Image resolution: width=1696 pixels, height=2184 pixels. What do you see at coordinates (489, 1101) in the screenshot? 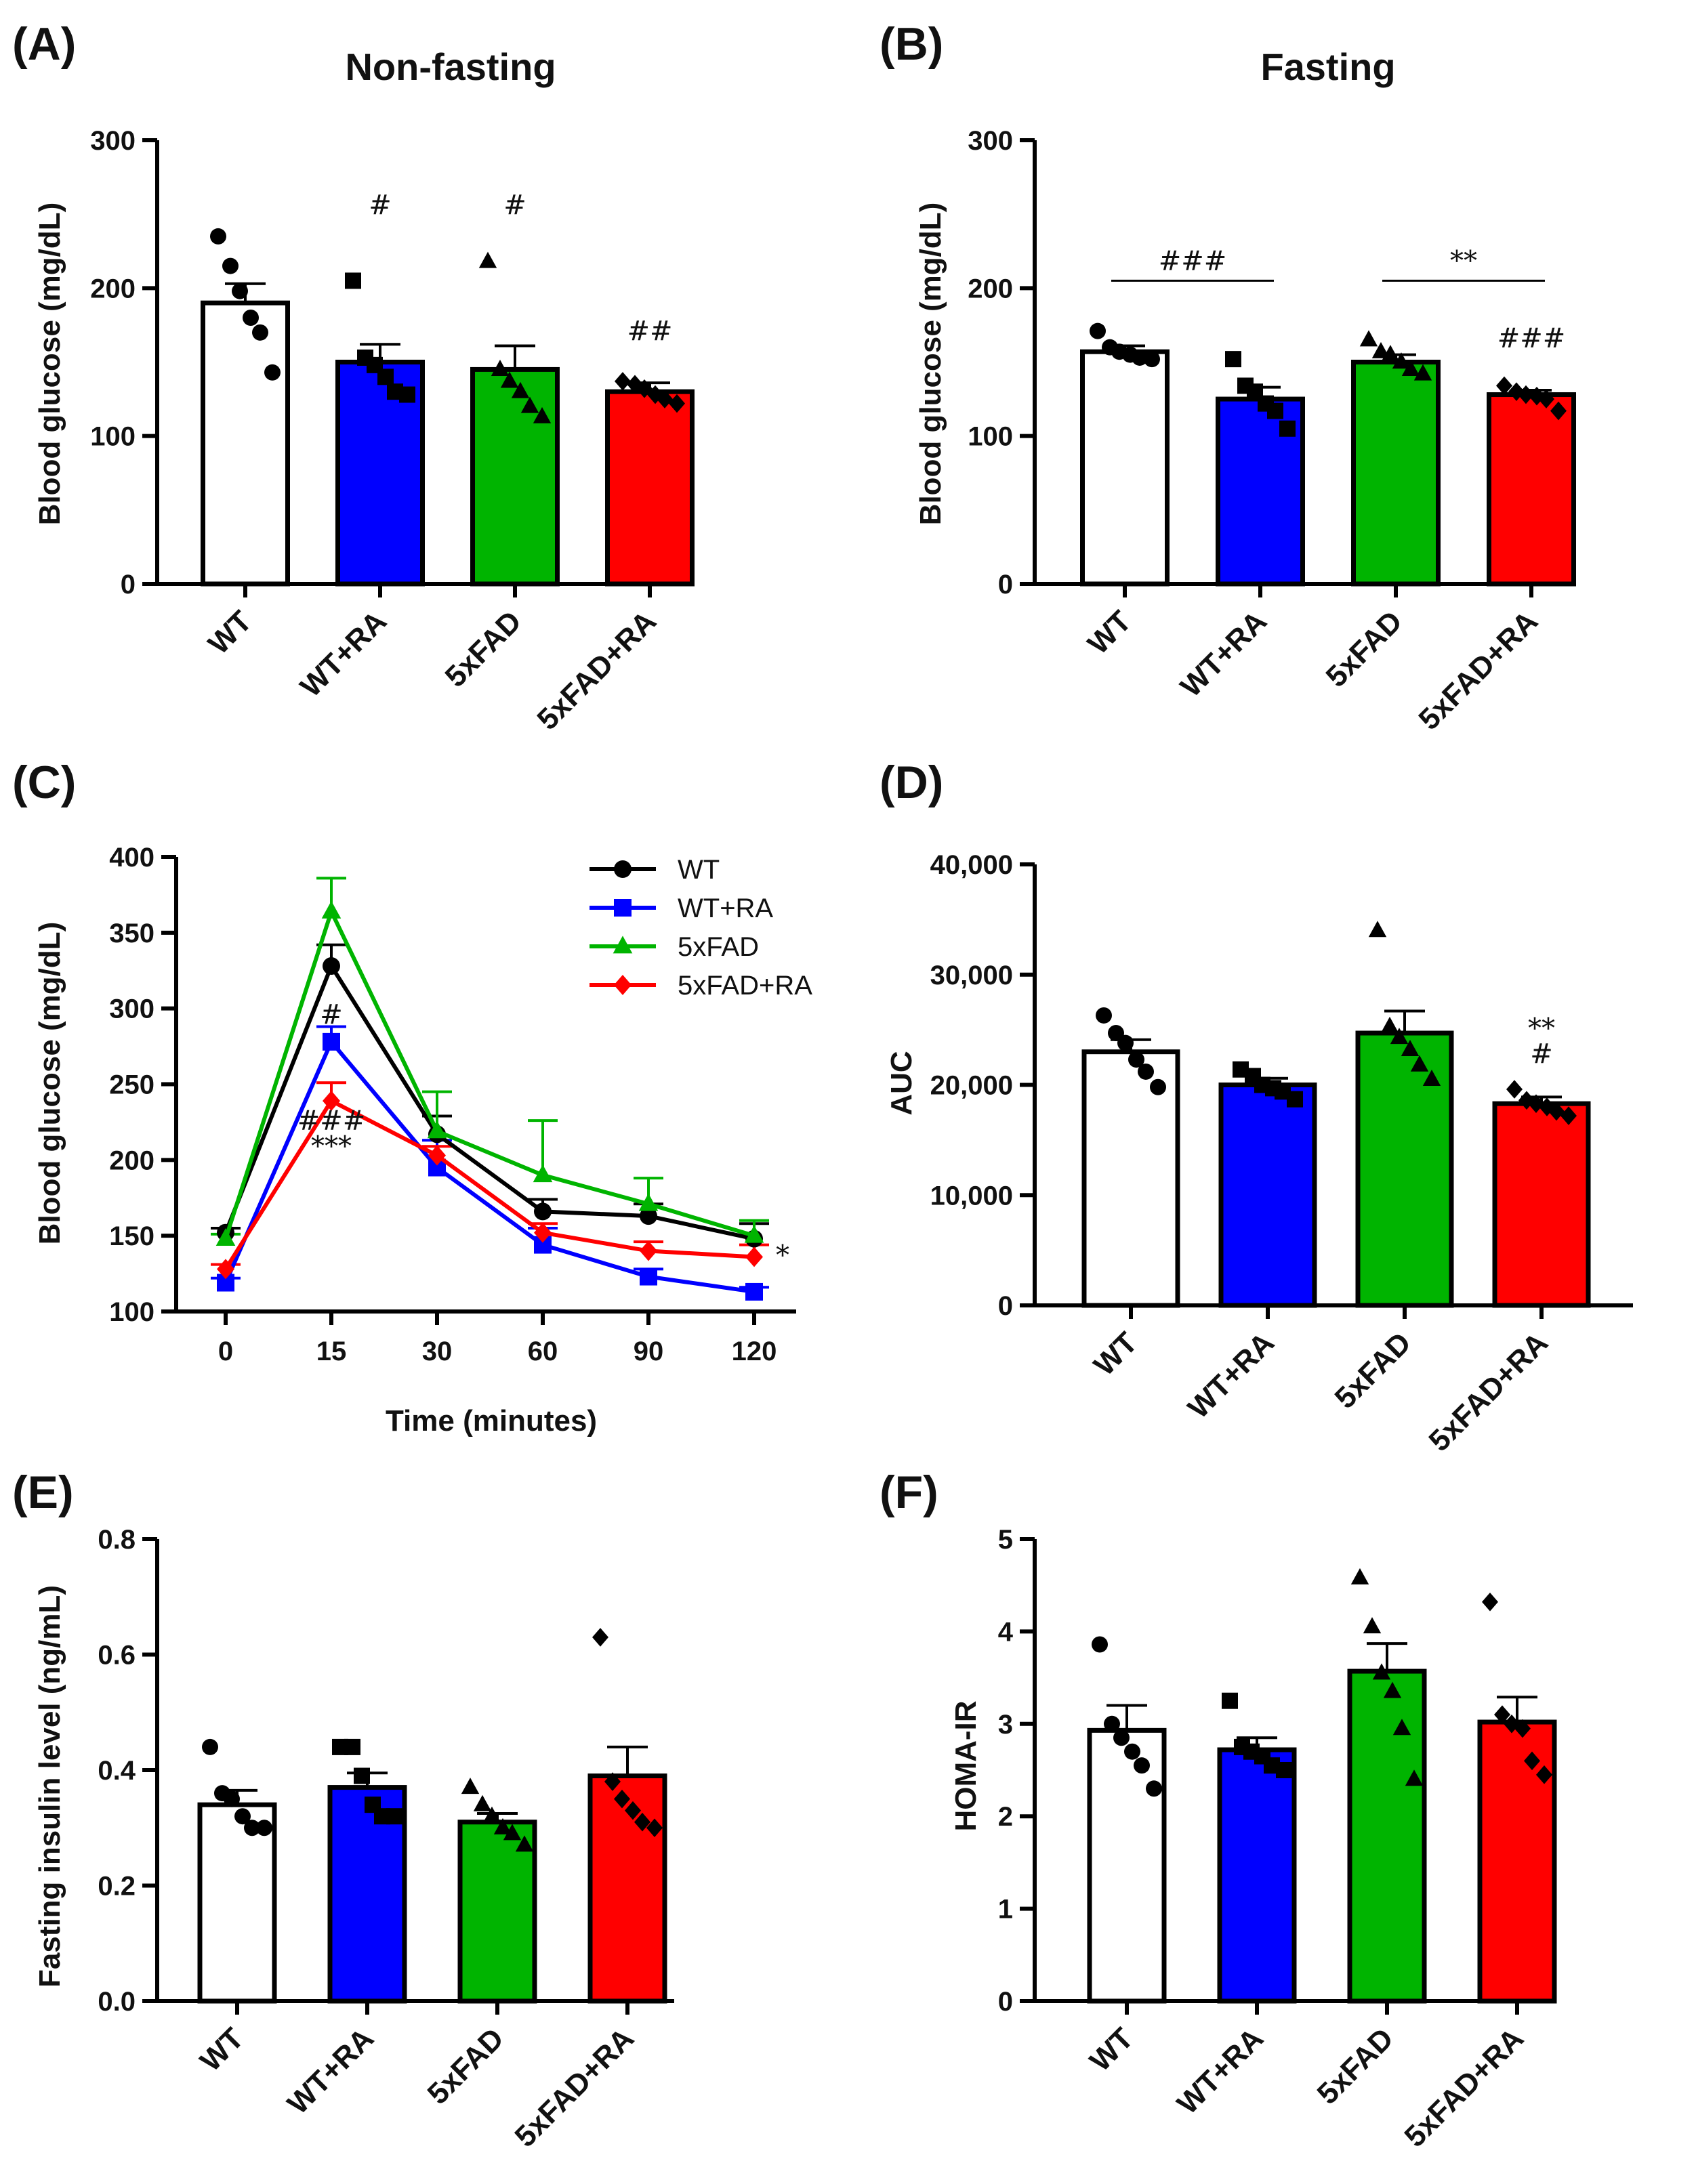
I see `series-line-wt` at bounding box center [489, 1101].